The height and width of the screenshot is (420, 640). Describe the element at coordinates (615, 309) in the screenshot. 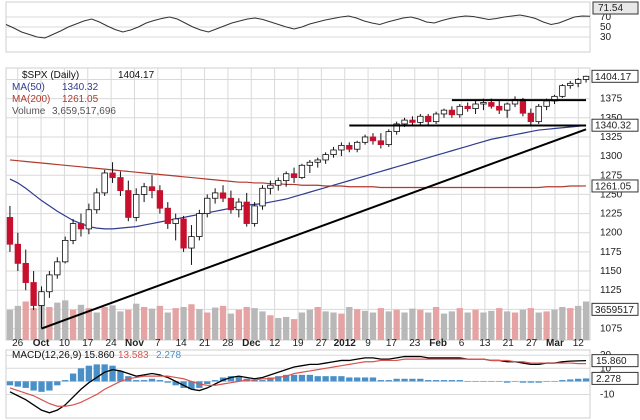

I see `price-highlight-box` at that location.